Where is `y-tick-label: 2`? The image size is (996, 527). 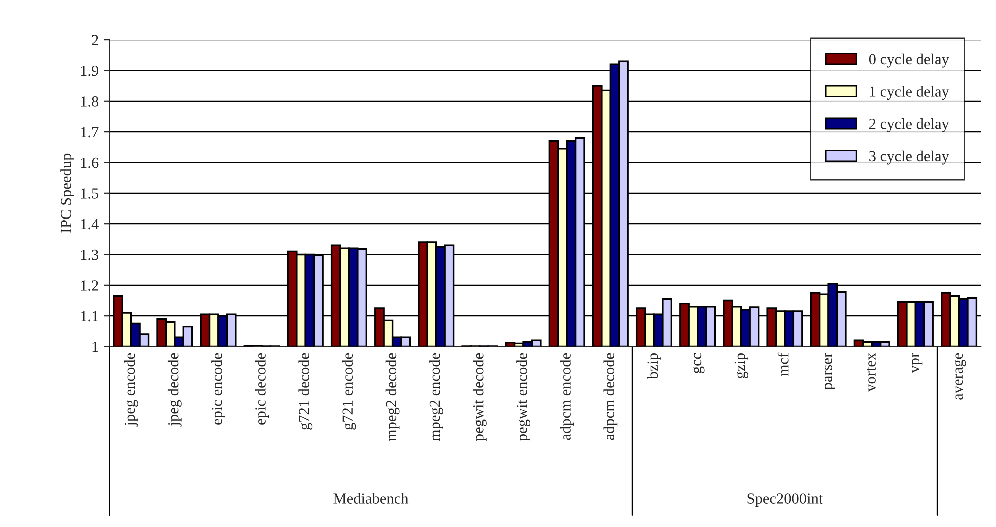 y-tick-label: 2 is located at coordinates (95, 40).